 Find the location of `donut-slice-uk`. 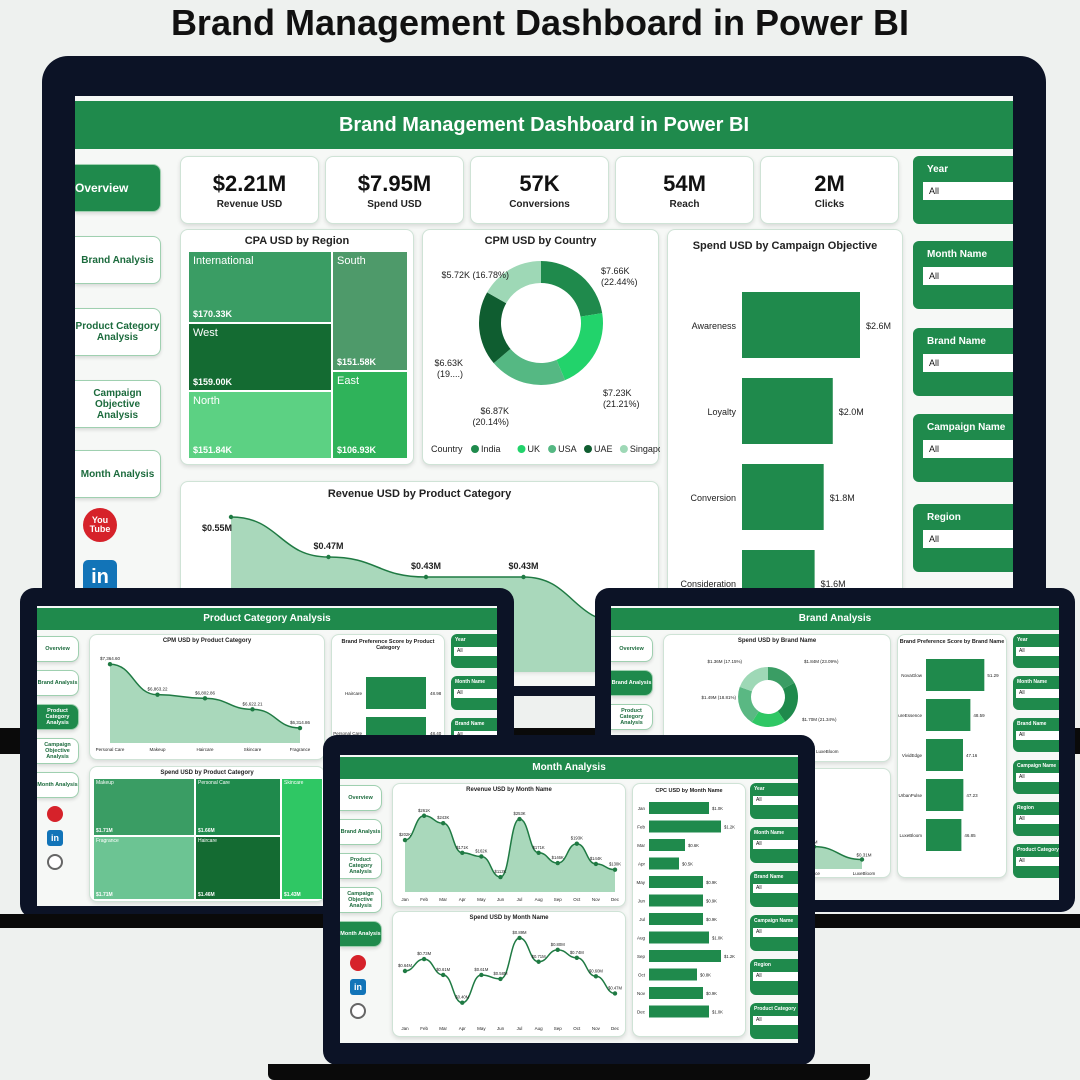

donut-slice-uk is located at coordinates (579, 347).